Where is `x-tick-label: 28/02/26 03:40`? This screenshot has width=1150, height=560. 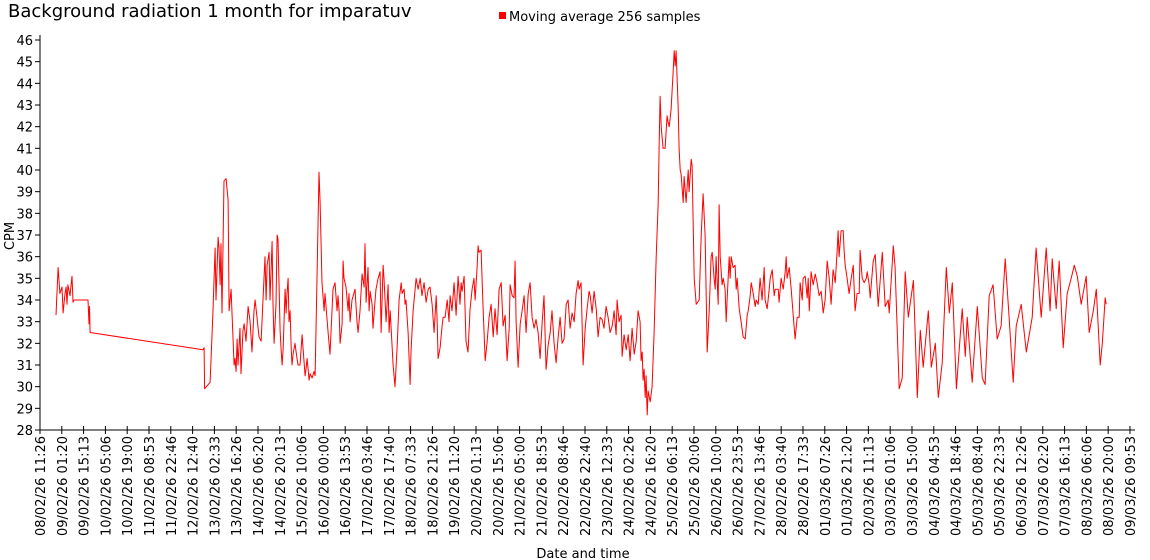
x-tick-label: 28/02/26 03:40 is located at coordinates (782, 486).